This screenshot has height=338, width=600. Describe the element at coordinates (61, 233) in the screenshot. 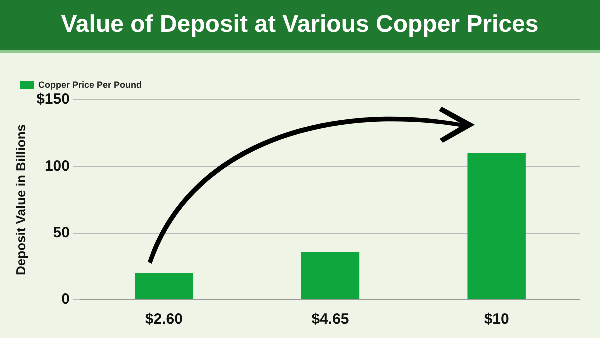

I see `y-tick-label: 50` at that location.